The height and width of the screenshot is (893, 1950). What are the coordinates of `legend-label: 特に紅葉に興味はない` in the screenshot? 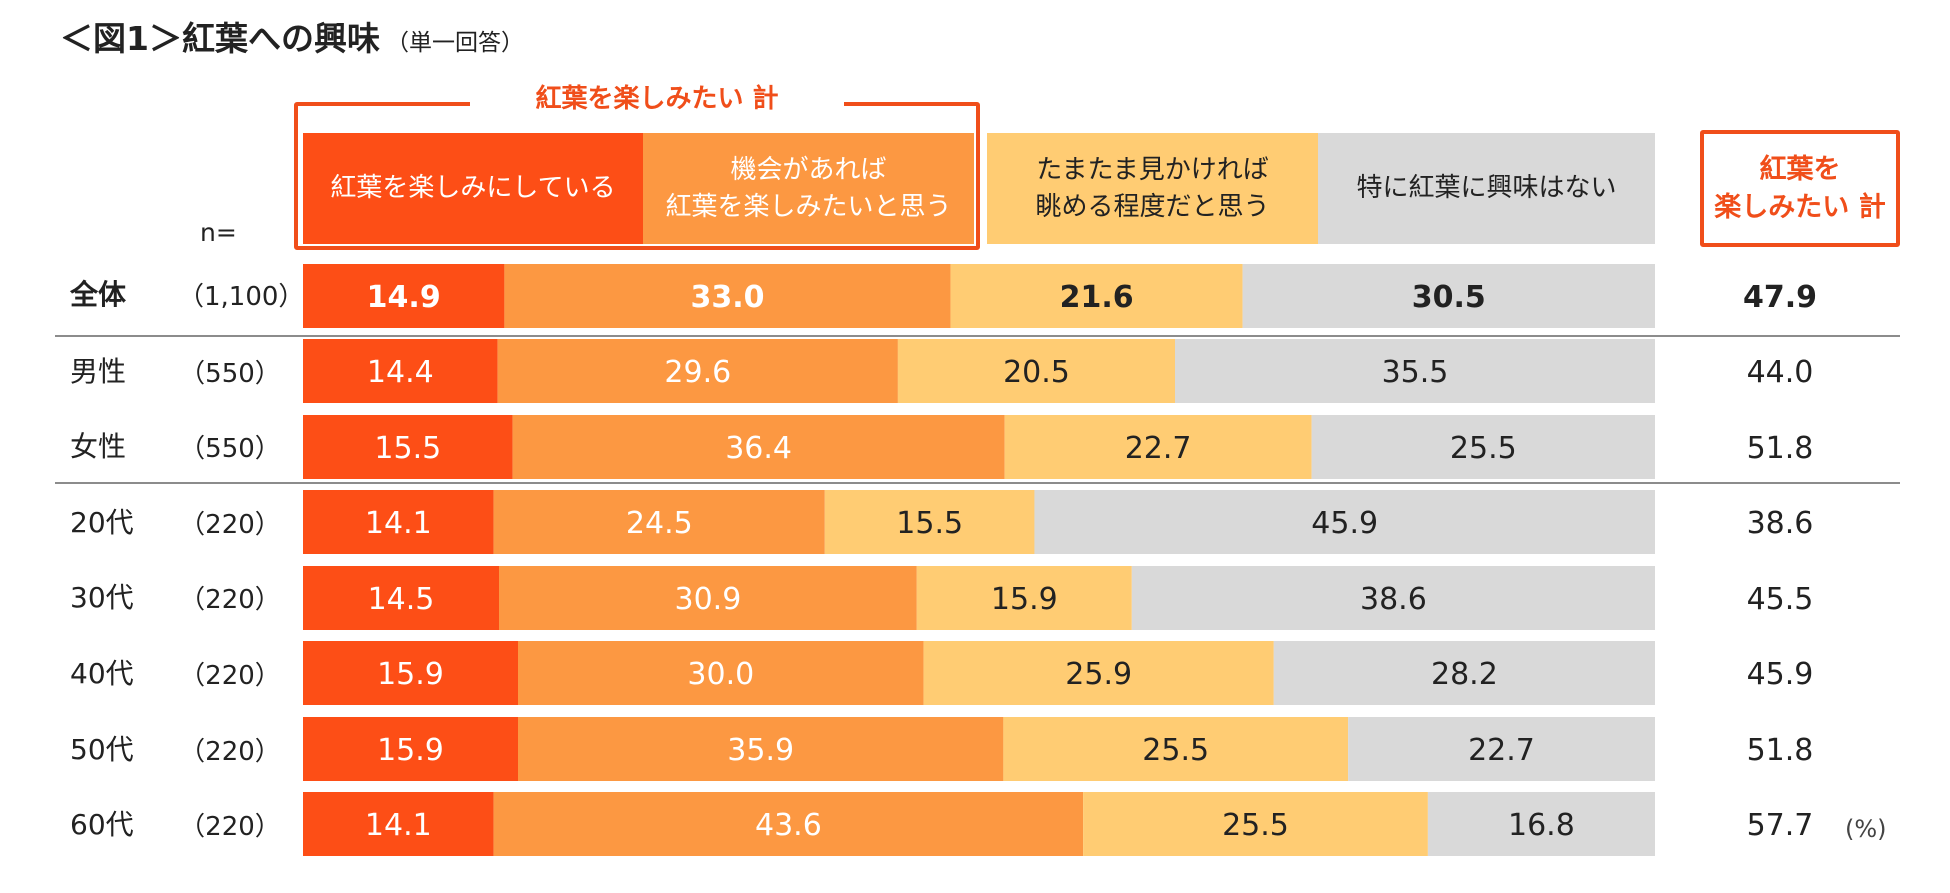 It's located at (1486, 188).